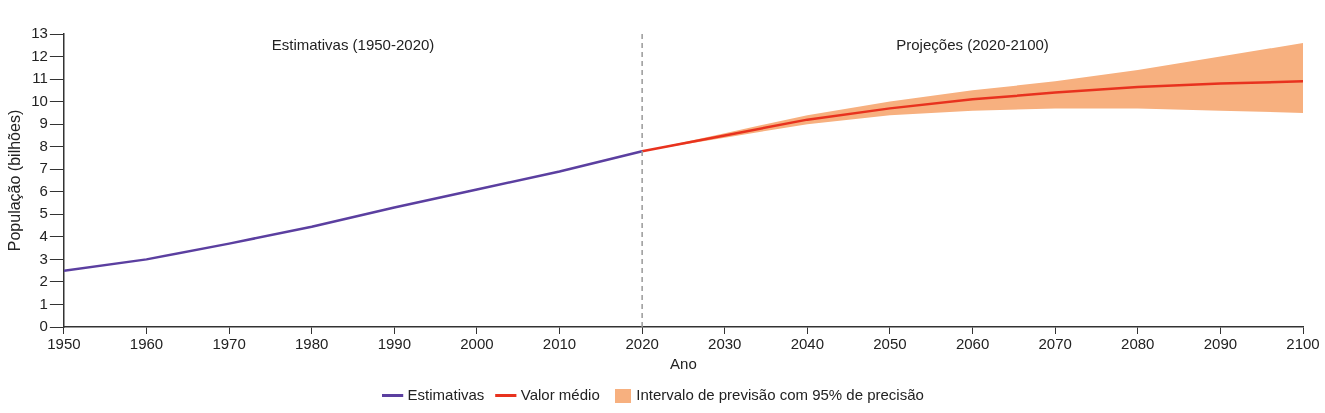 The width and height of the screenshot is (1325, 413). What do you see at coordinates (780, 394) in the screenshot?
I see `text: Intervalo de previsão com 95% de precisão` at bounding box center [780, 394].